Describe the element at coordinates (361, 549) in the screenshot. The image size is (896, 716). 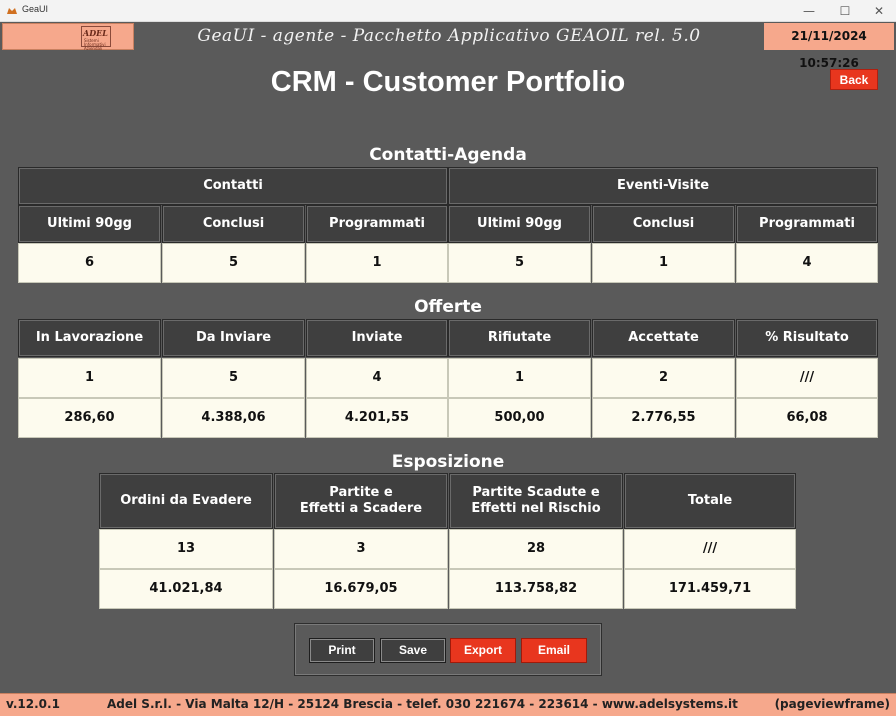
I see `count-partite-a-scadere: 3` at that location.